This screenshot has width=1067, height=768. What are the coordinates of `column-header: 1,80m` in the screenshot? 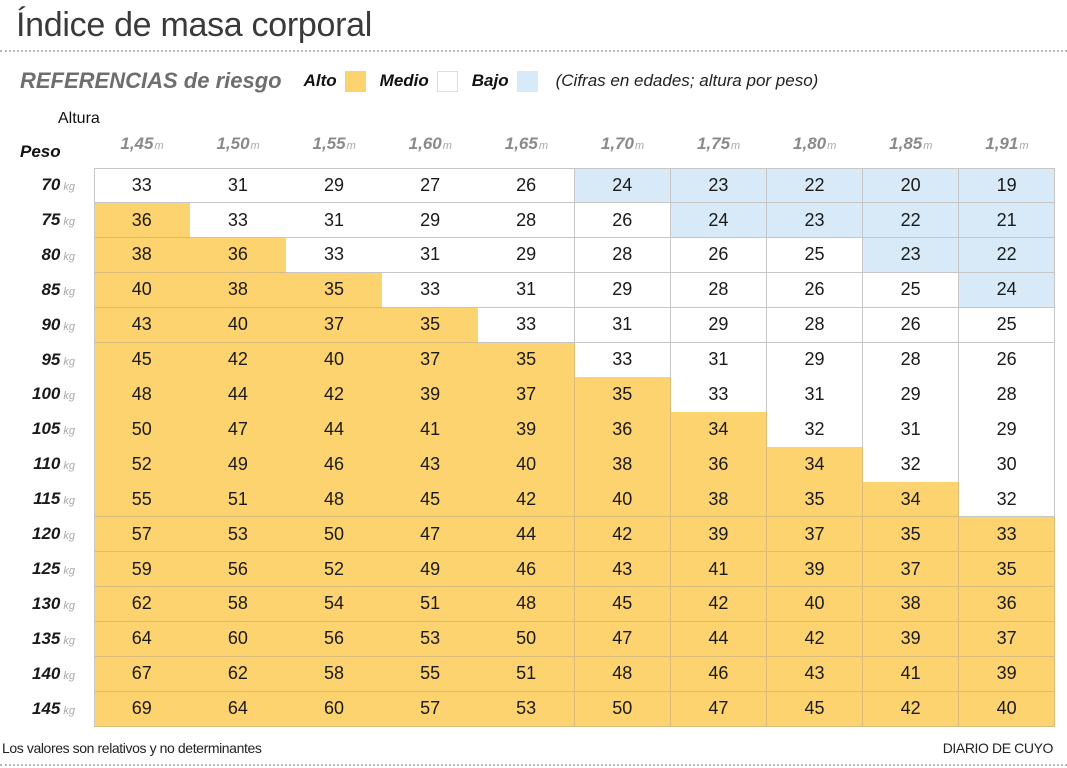 It's located at (815, 144).